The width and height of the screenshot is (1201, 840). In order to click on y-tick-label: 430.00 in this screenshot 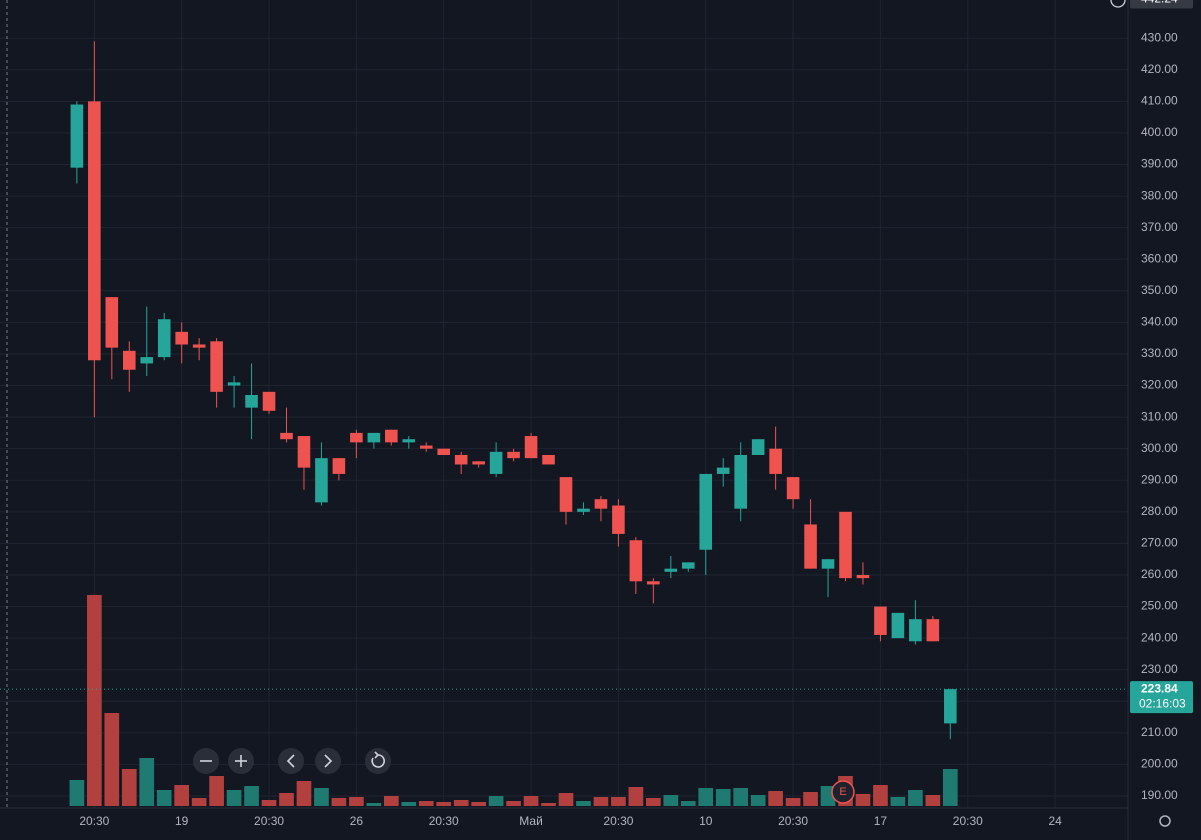, I will do `click(1159, 37)`.